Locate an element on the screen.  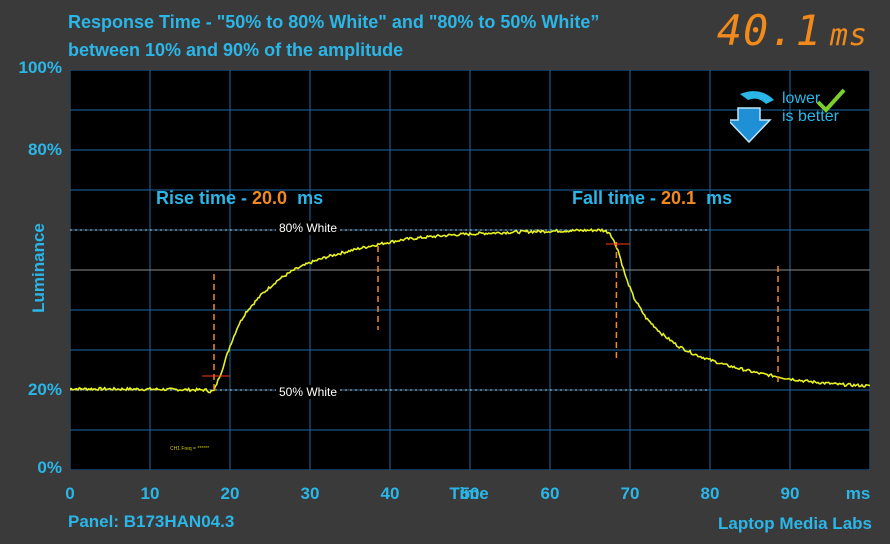
check-icon is located at coordinates (831, 100).